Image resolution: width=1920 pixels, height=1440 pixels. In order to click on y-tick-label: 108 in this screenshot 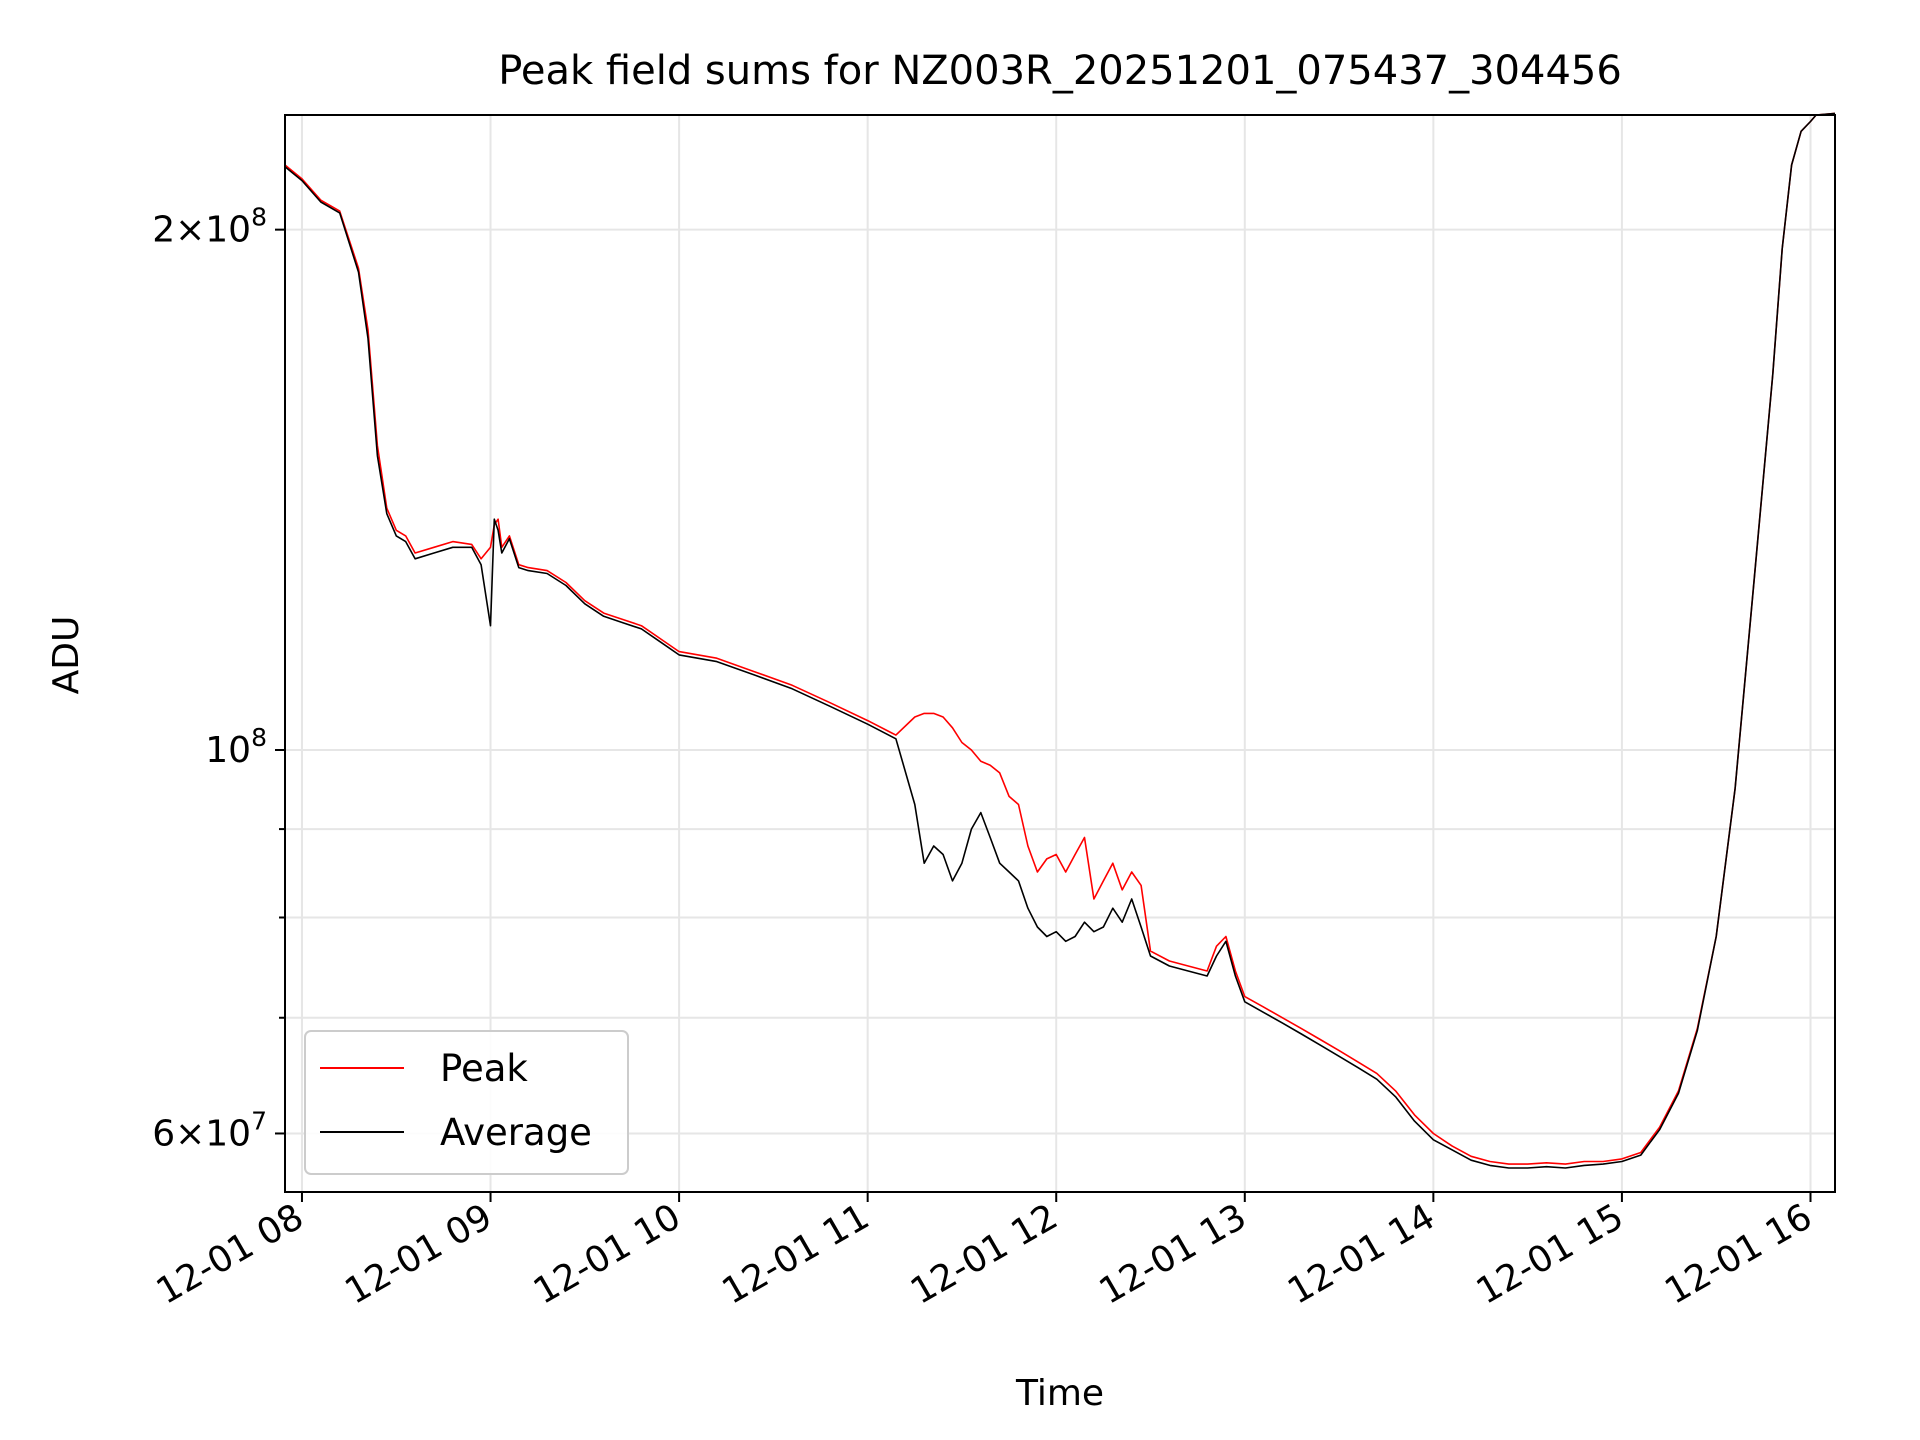, I will do `click(236, 747)`.